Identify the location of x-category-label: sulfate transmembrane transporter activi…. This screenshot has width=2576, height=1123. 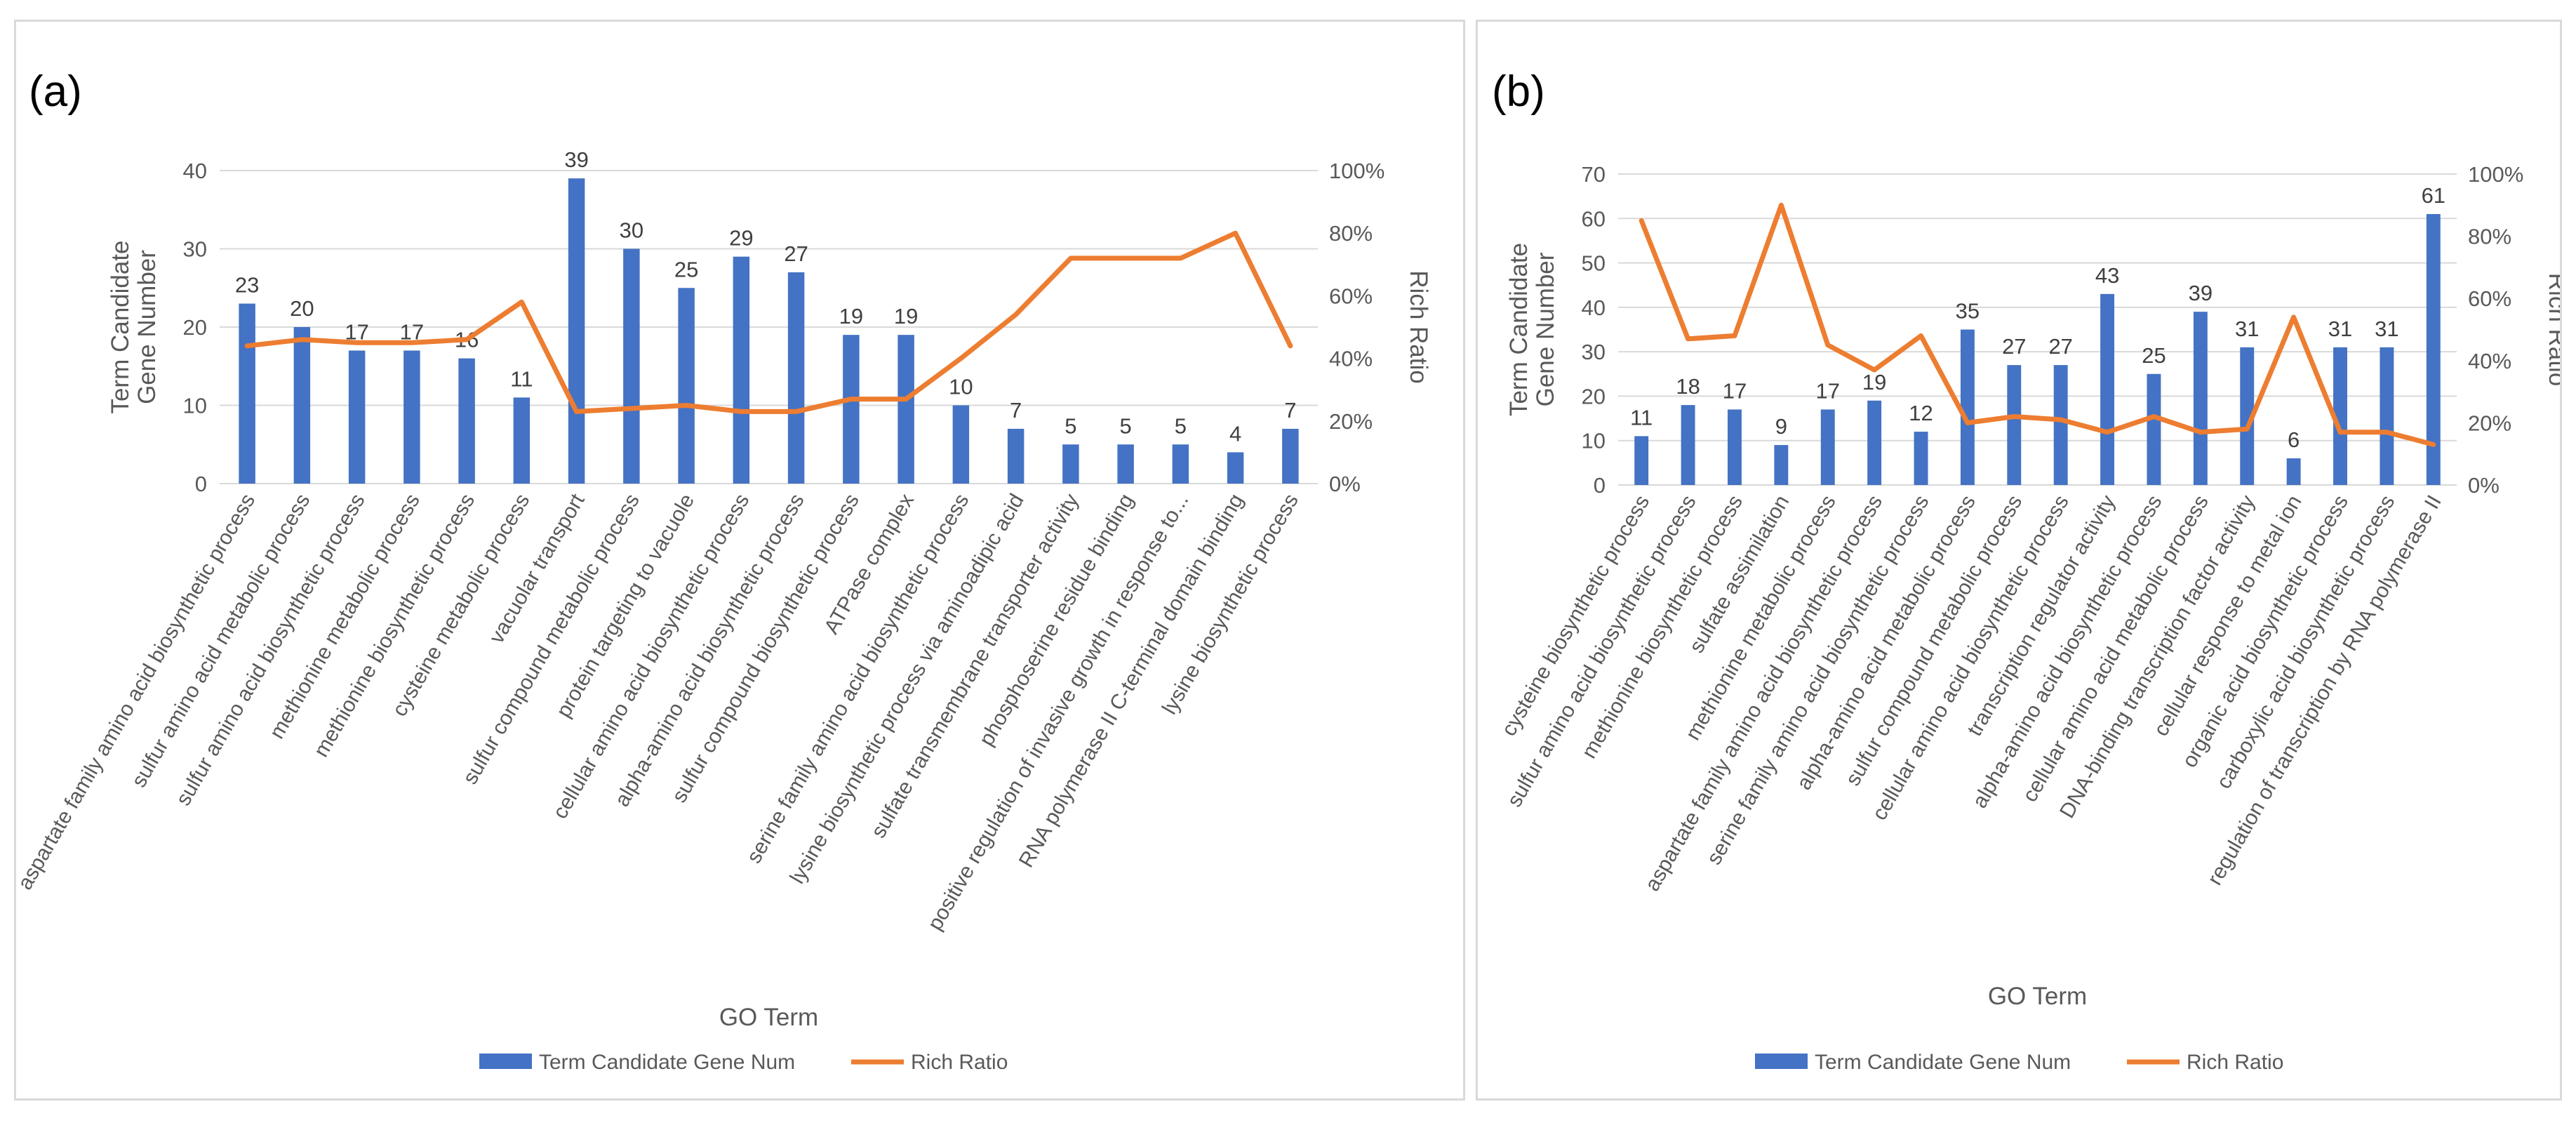
(975, 666).